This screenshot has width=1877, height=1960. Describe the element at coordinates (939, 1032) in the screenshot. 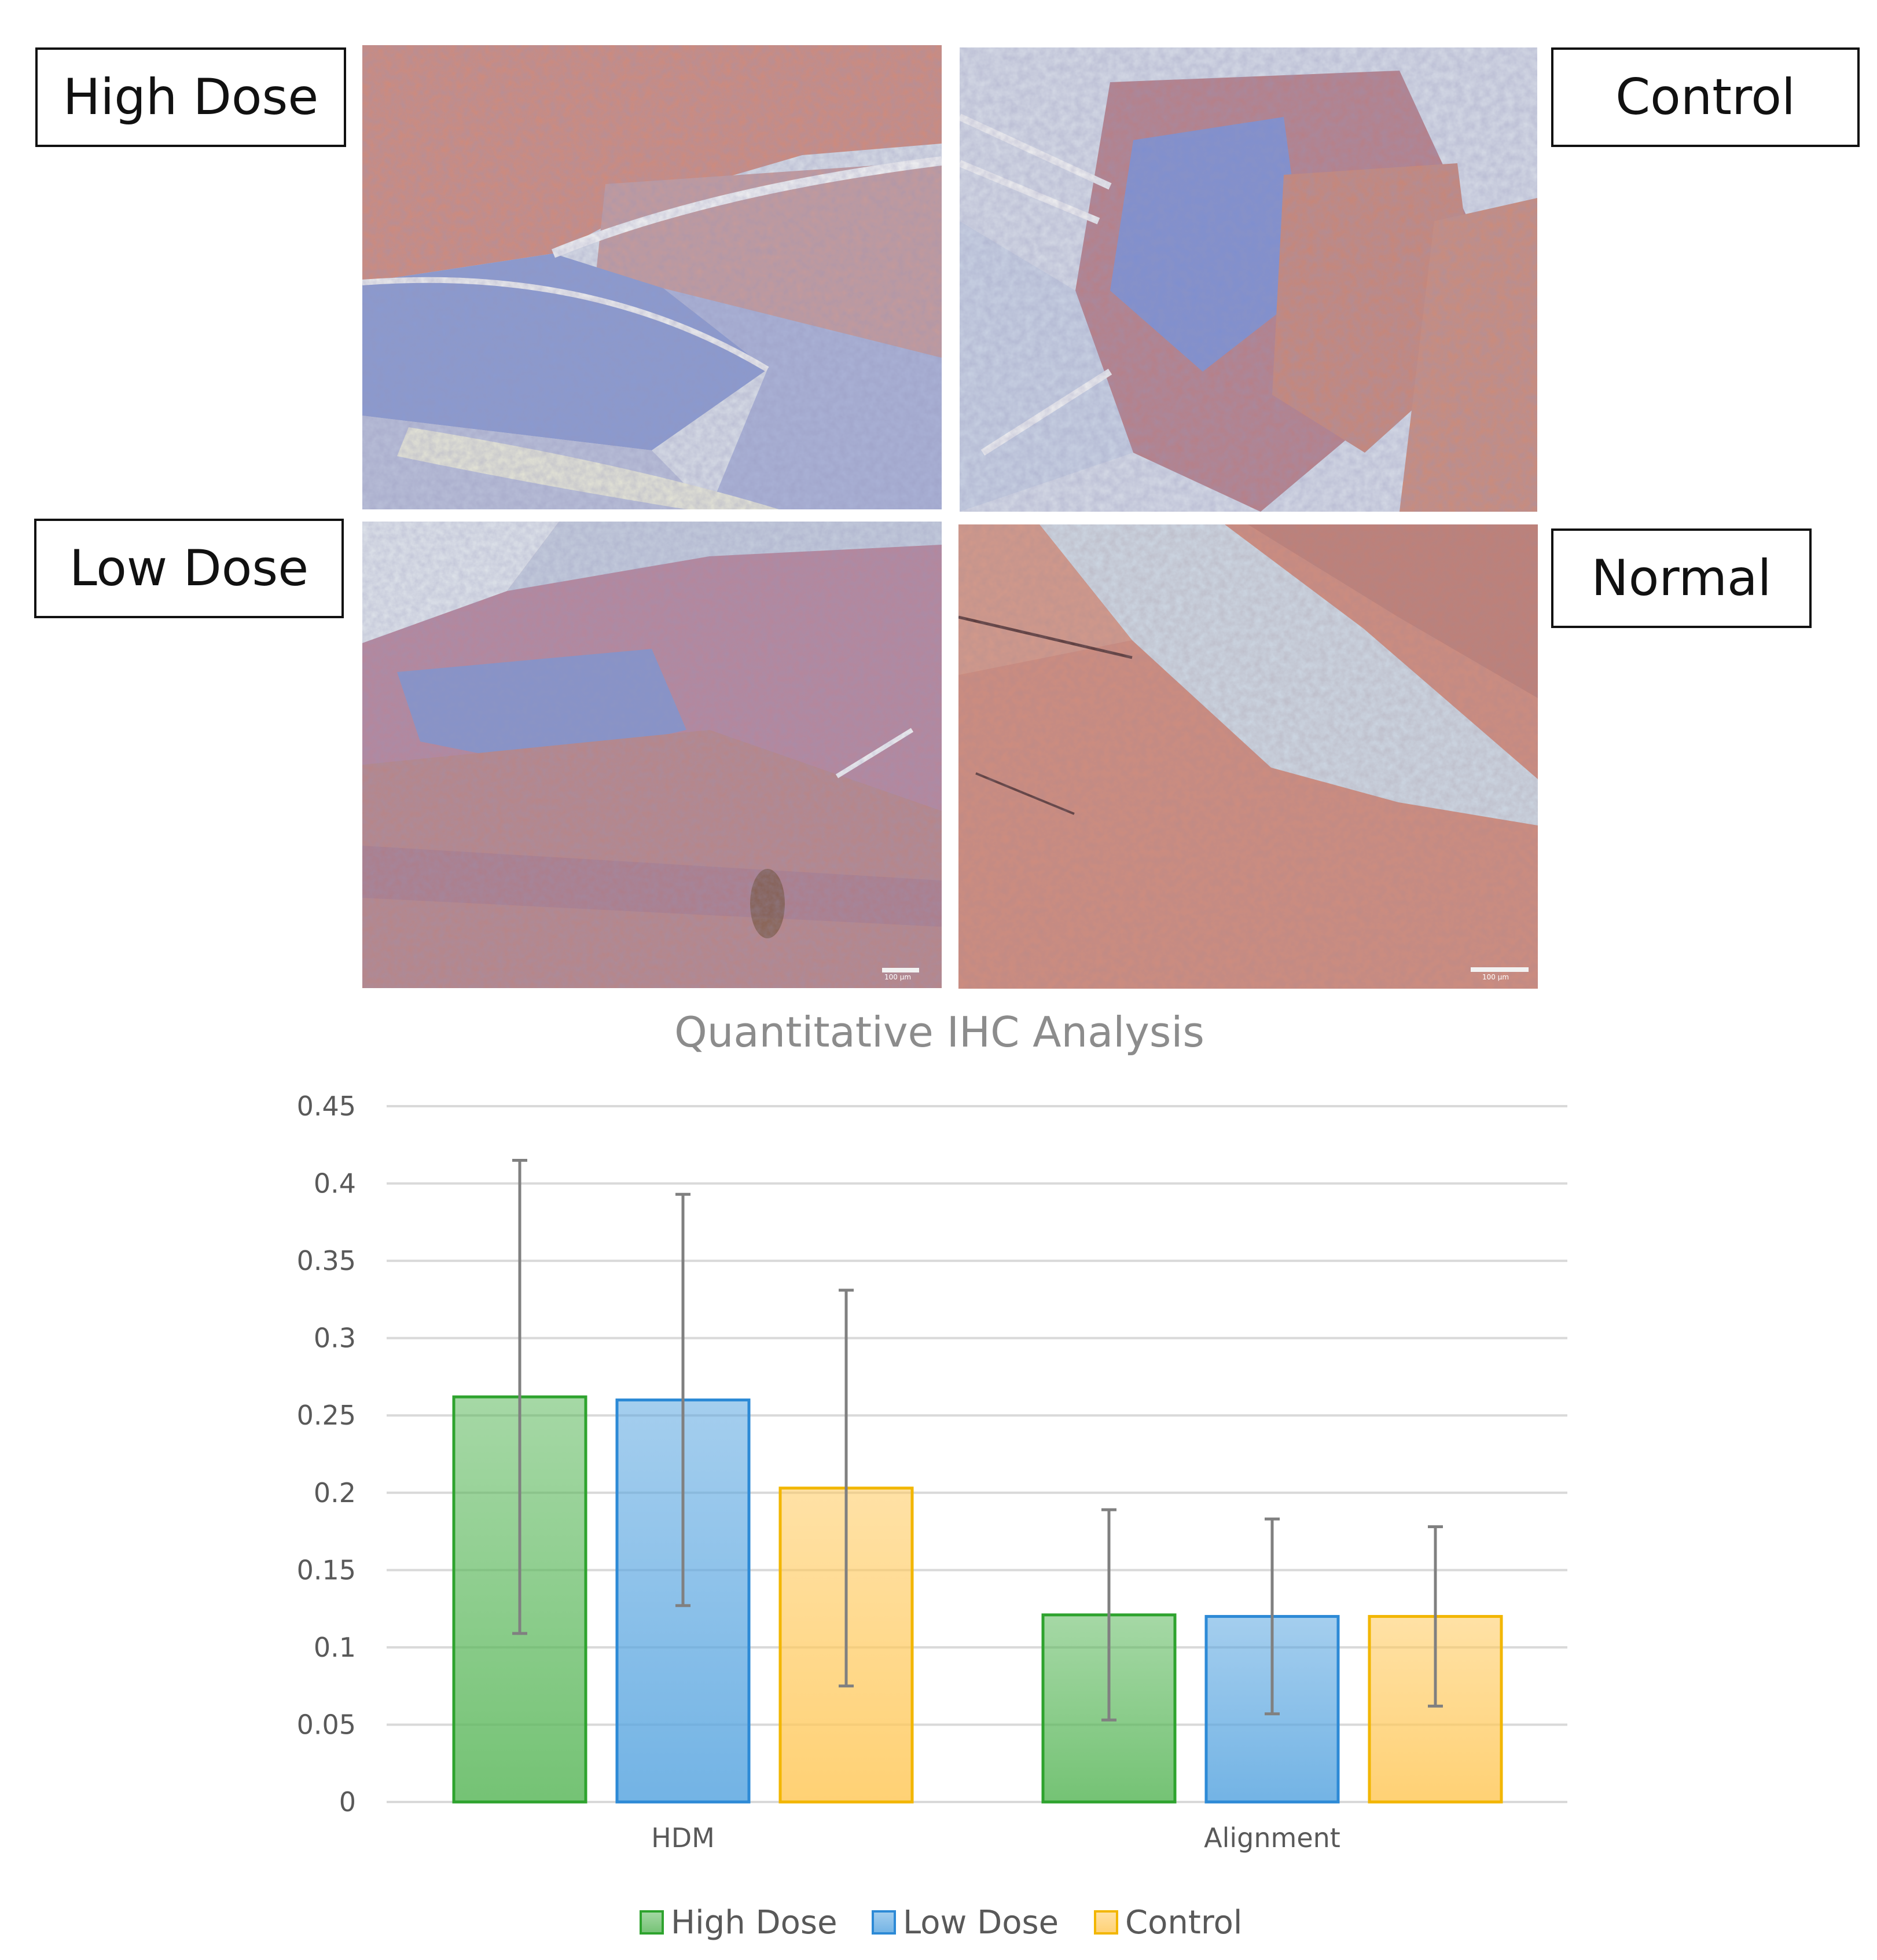

I see `chart-title: Quantitative IHC Analysis` at that location.